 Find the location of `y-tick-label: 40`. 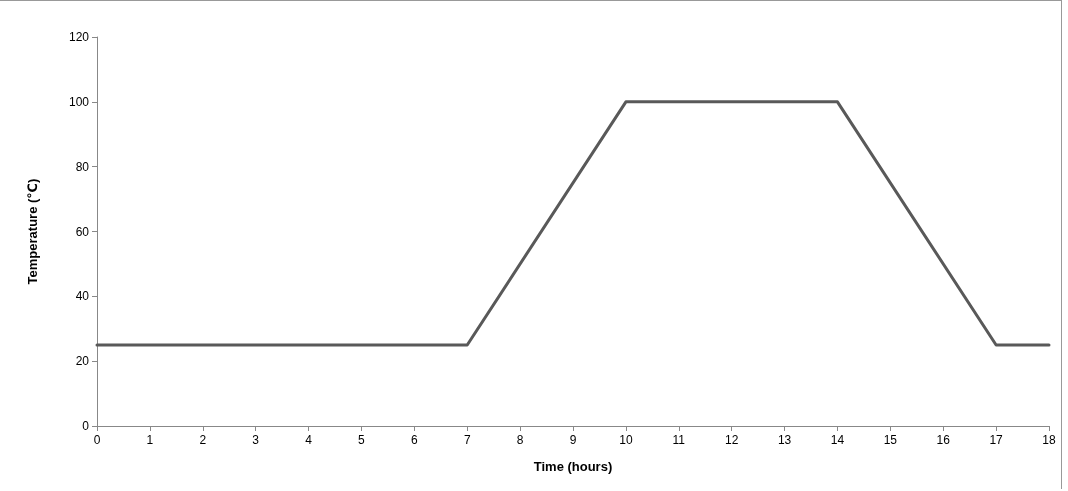

y-tick-label: 40 is located at coordinates (82, 296).